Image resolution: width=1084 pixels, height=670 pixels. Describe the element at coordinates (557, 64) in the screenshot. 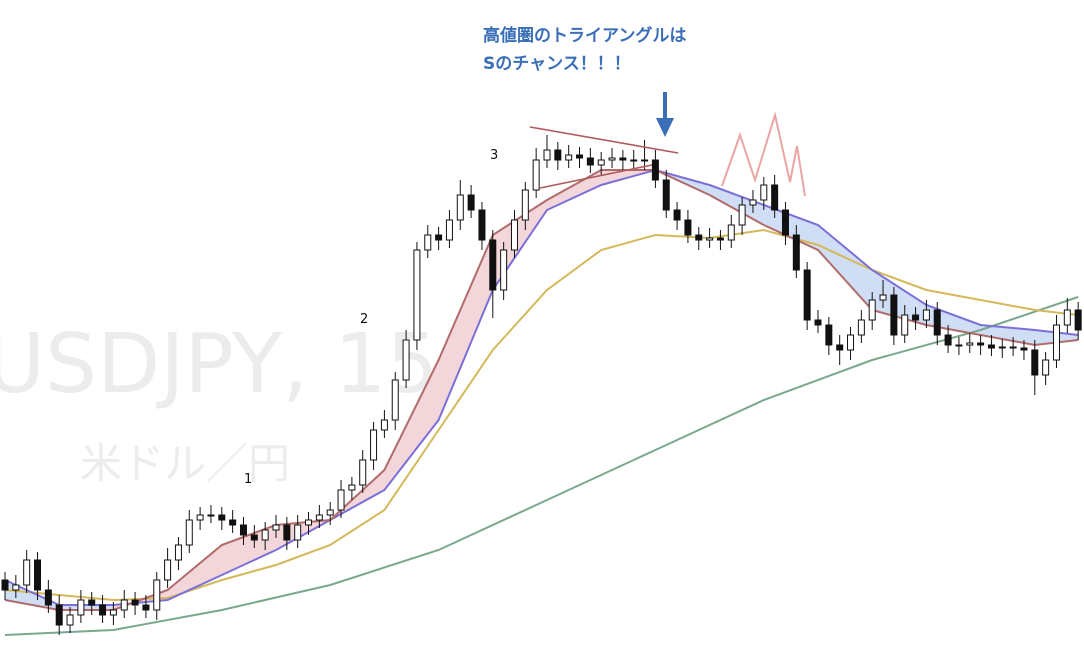

I see `annotation: Sのチャンス！！！` at that location.